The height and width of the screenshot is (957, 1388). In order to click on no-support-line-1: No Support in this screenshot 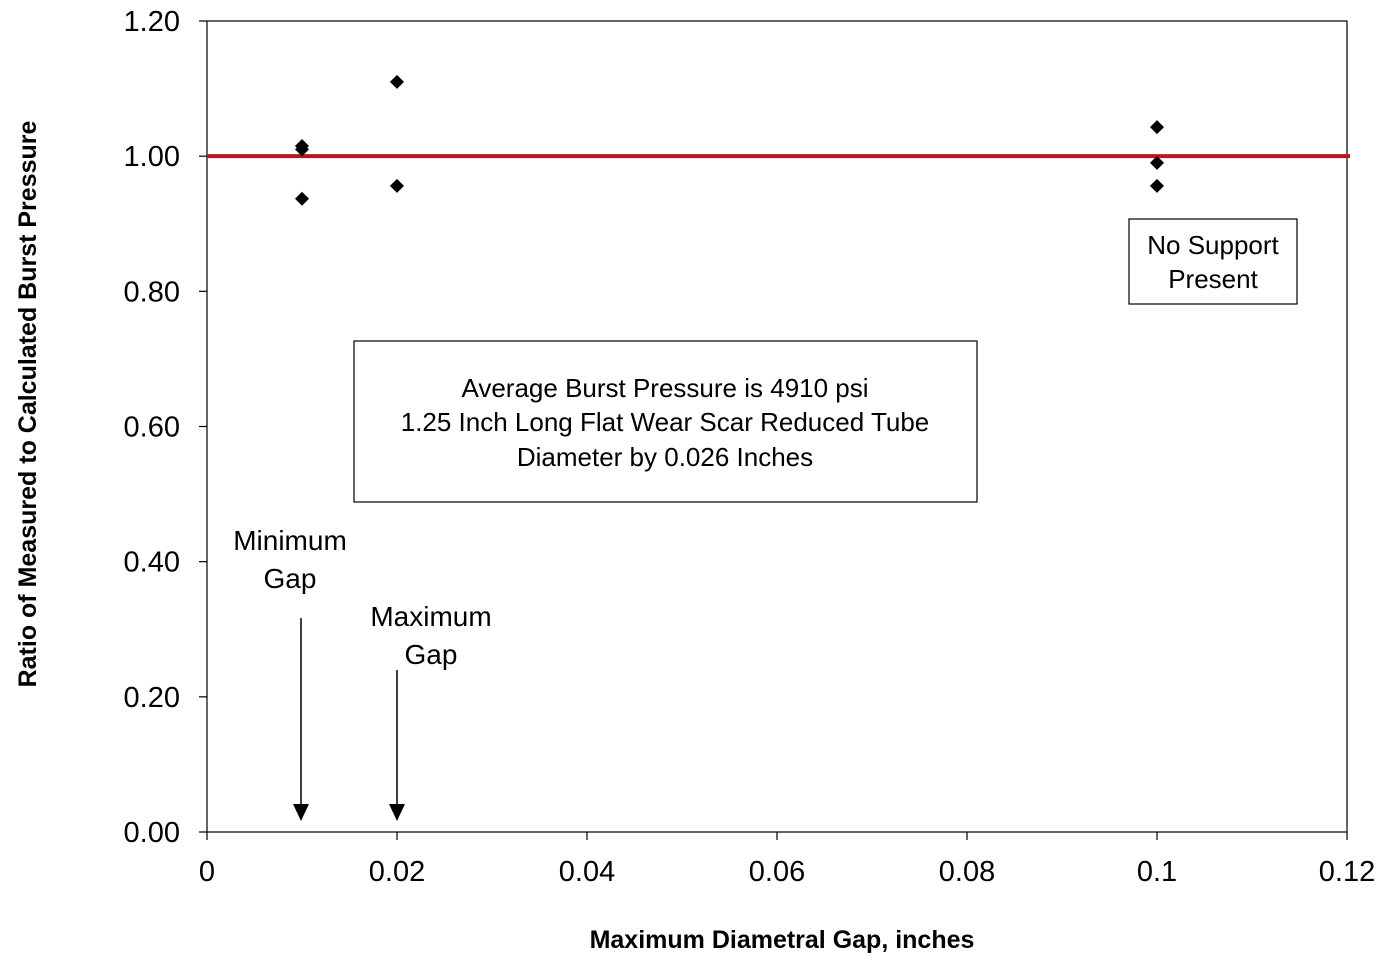, I will do `click(1213, 245)`.